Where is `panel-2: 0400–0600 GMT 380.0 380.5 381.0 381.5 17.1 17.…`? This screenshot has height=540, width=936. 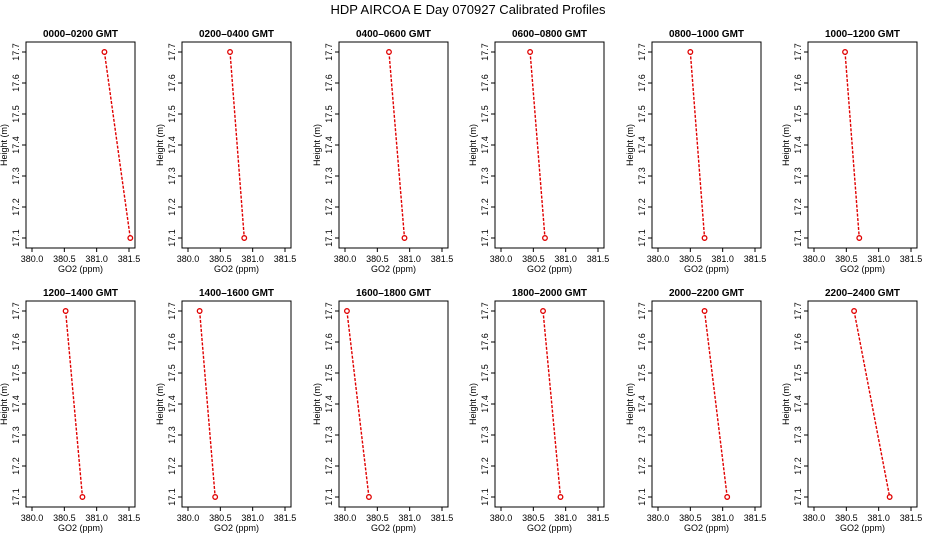 panel-2: 0400–0600 GMT 380.0 380.5 381.0 381.5 17.1 17.… is located at coordinates (382, 151).